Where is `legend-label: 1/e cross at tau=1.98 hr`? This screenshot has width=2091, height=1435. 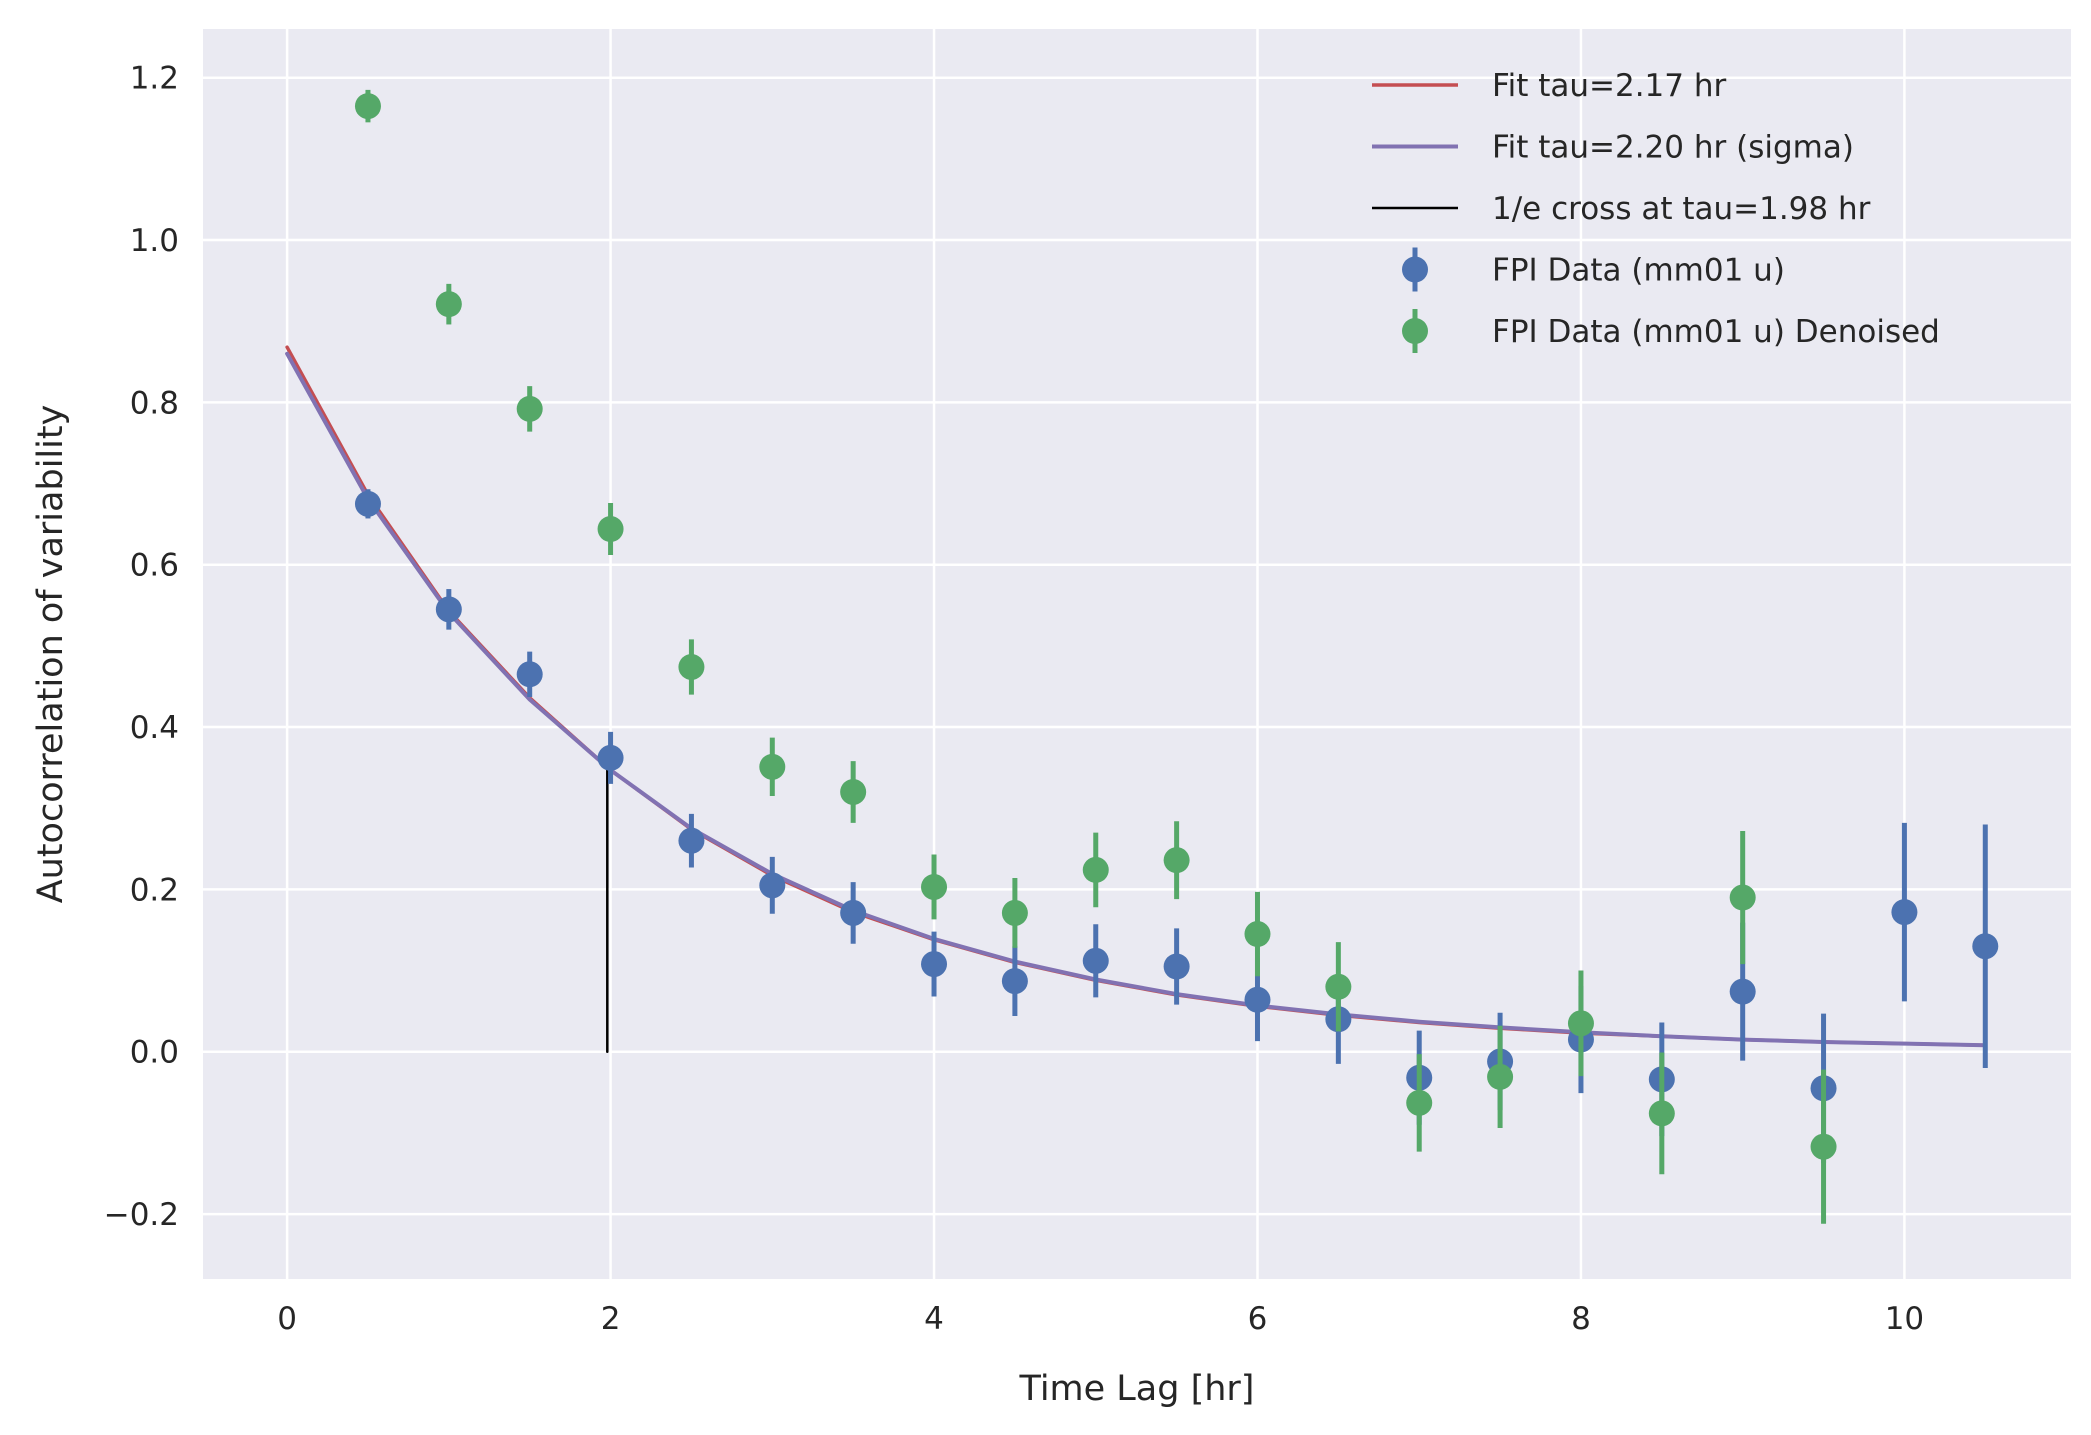 legend-label: 1/e cross at tau=1.98 hr is located at coordinates (1681, 209).